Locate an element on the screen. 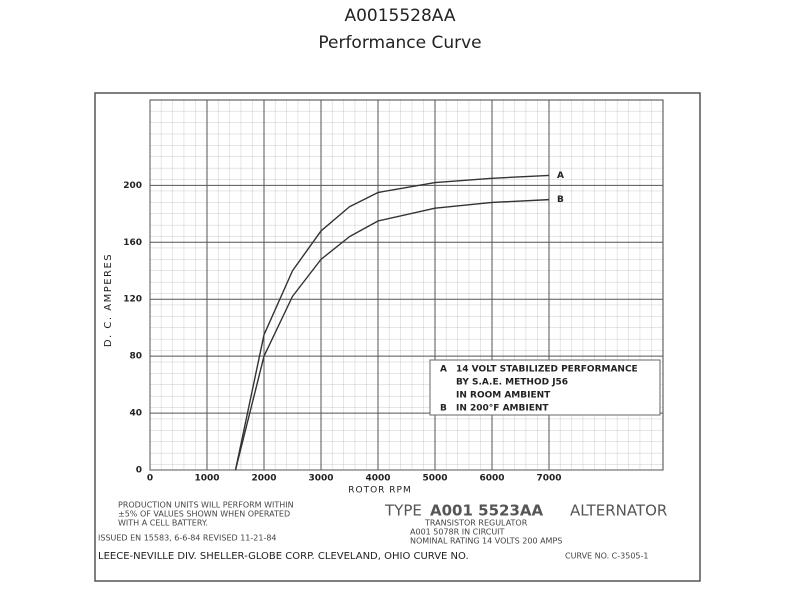  footer-text: PRODUCTION UNITS WILL PERFORM WITHIN is located at coordinates (206, 505).